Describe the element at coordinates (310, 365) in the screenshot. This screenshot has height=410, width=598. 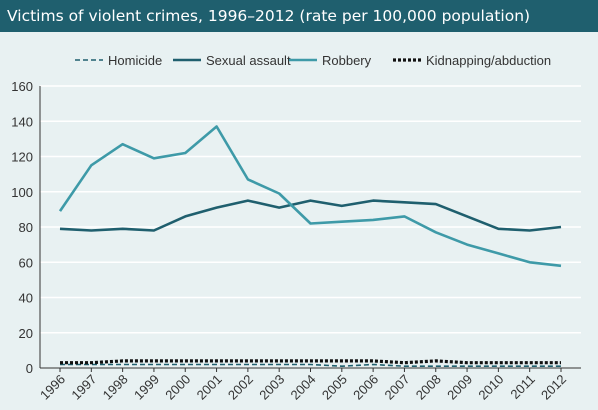
I see `series-line-homicide` at that location.